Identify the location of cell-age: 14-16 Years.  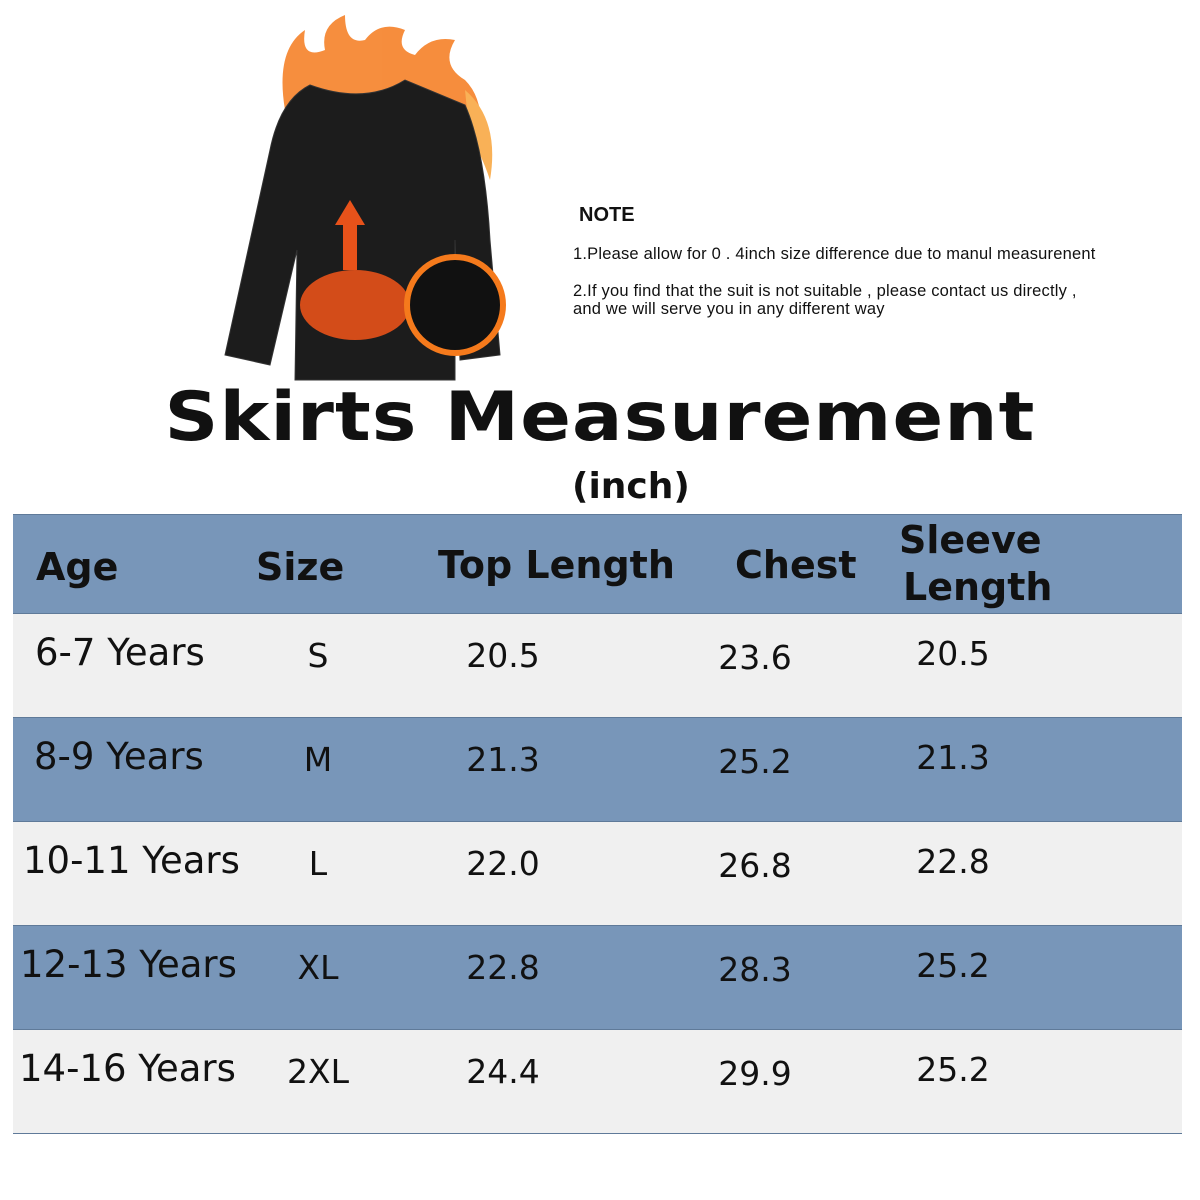
(127, 1068).